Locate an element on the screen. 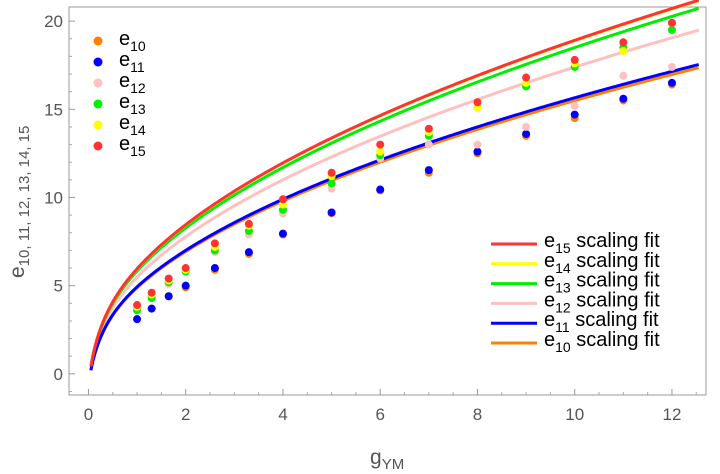 The image size is (720, 474). legend-point-label-e11: e11 is located at coordinates (132, 62).